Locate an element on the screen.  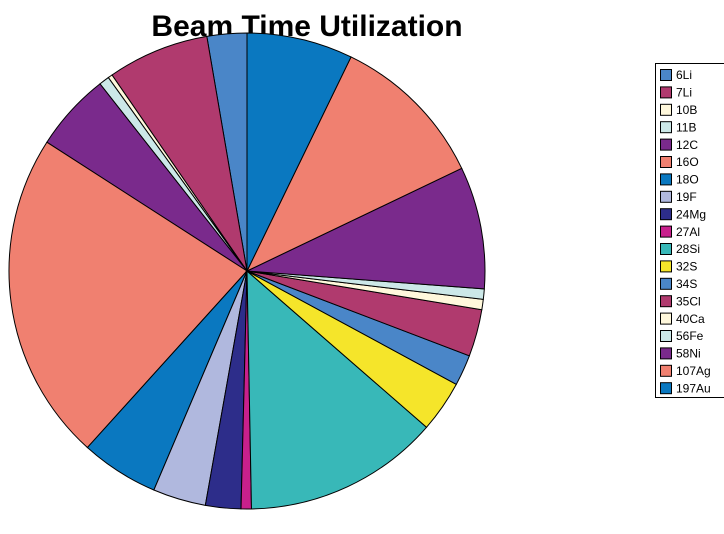
legend-label: 28Si is located at coordinates (688, 249).